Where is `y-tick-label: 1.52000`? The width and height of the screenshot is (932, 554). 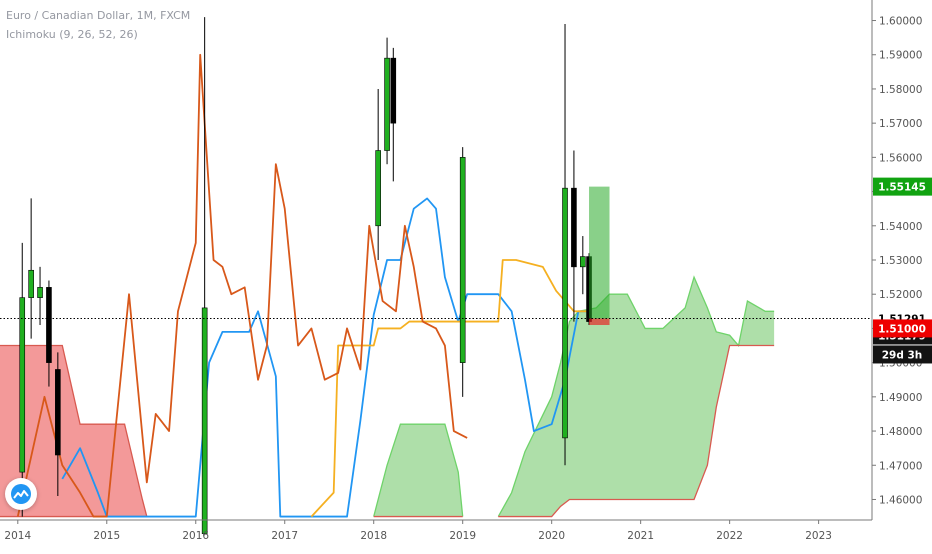 y-tick-label: 1.52000 is located at coordinates (900, 295).